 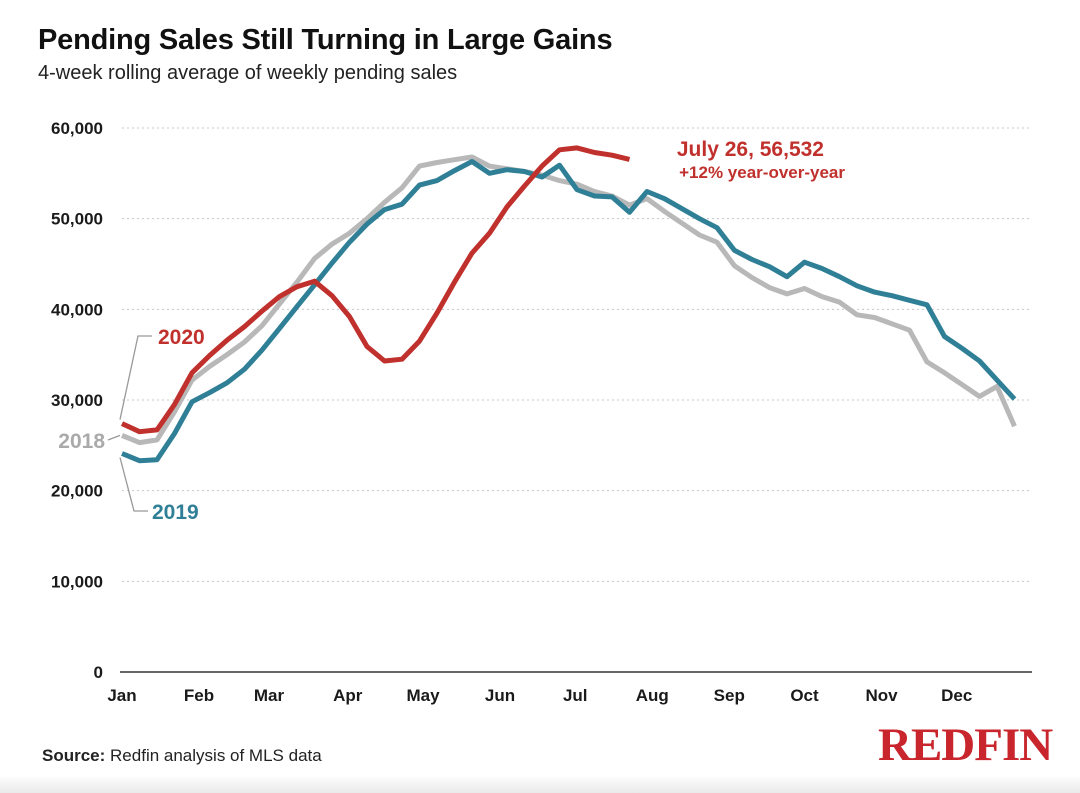 What do you see at coordinates (133, 484) in the screenshot?
I see `leader-line-2019` at bounding box center [133, 484].